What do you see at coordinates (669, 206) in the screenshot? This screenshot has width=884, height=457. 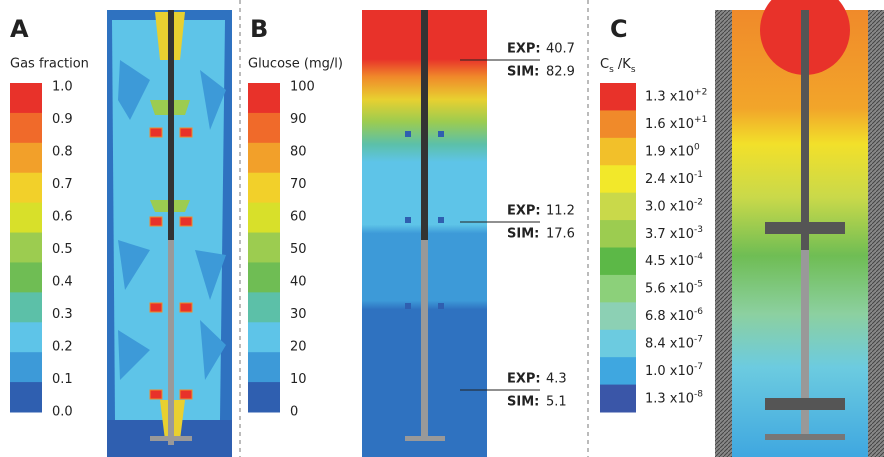 I see `tick-base: 3.0 x10` at bounding box center [669, 206].